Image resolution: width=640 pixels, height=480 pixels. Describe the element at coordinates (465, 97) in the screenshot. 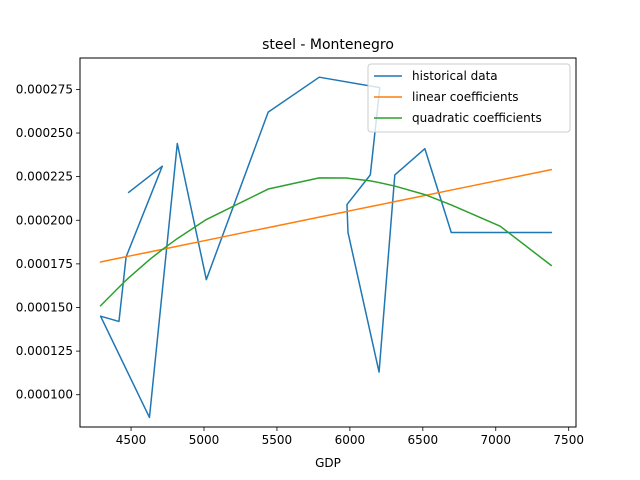

I see `legend-label: linear coefficients` at that location.